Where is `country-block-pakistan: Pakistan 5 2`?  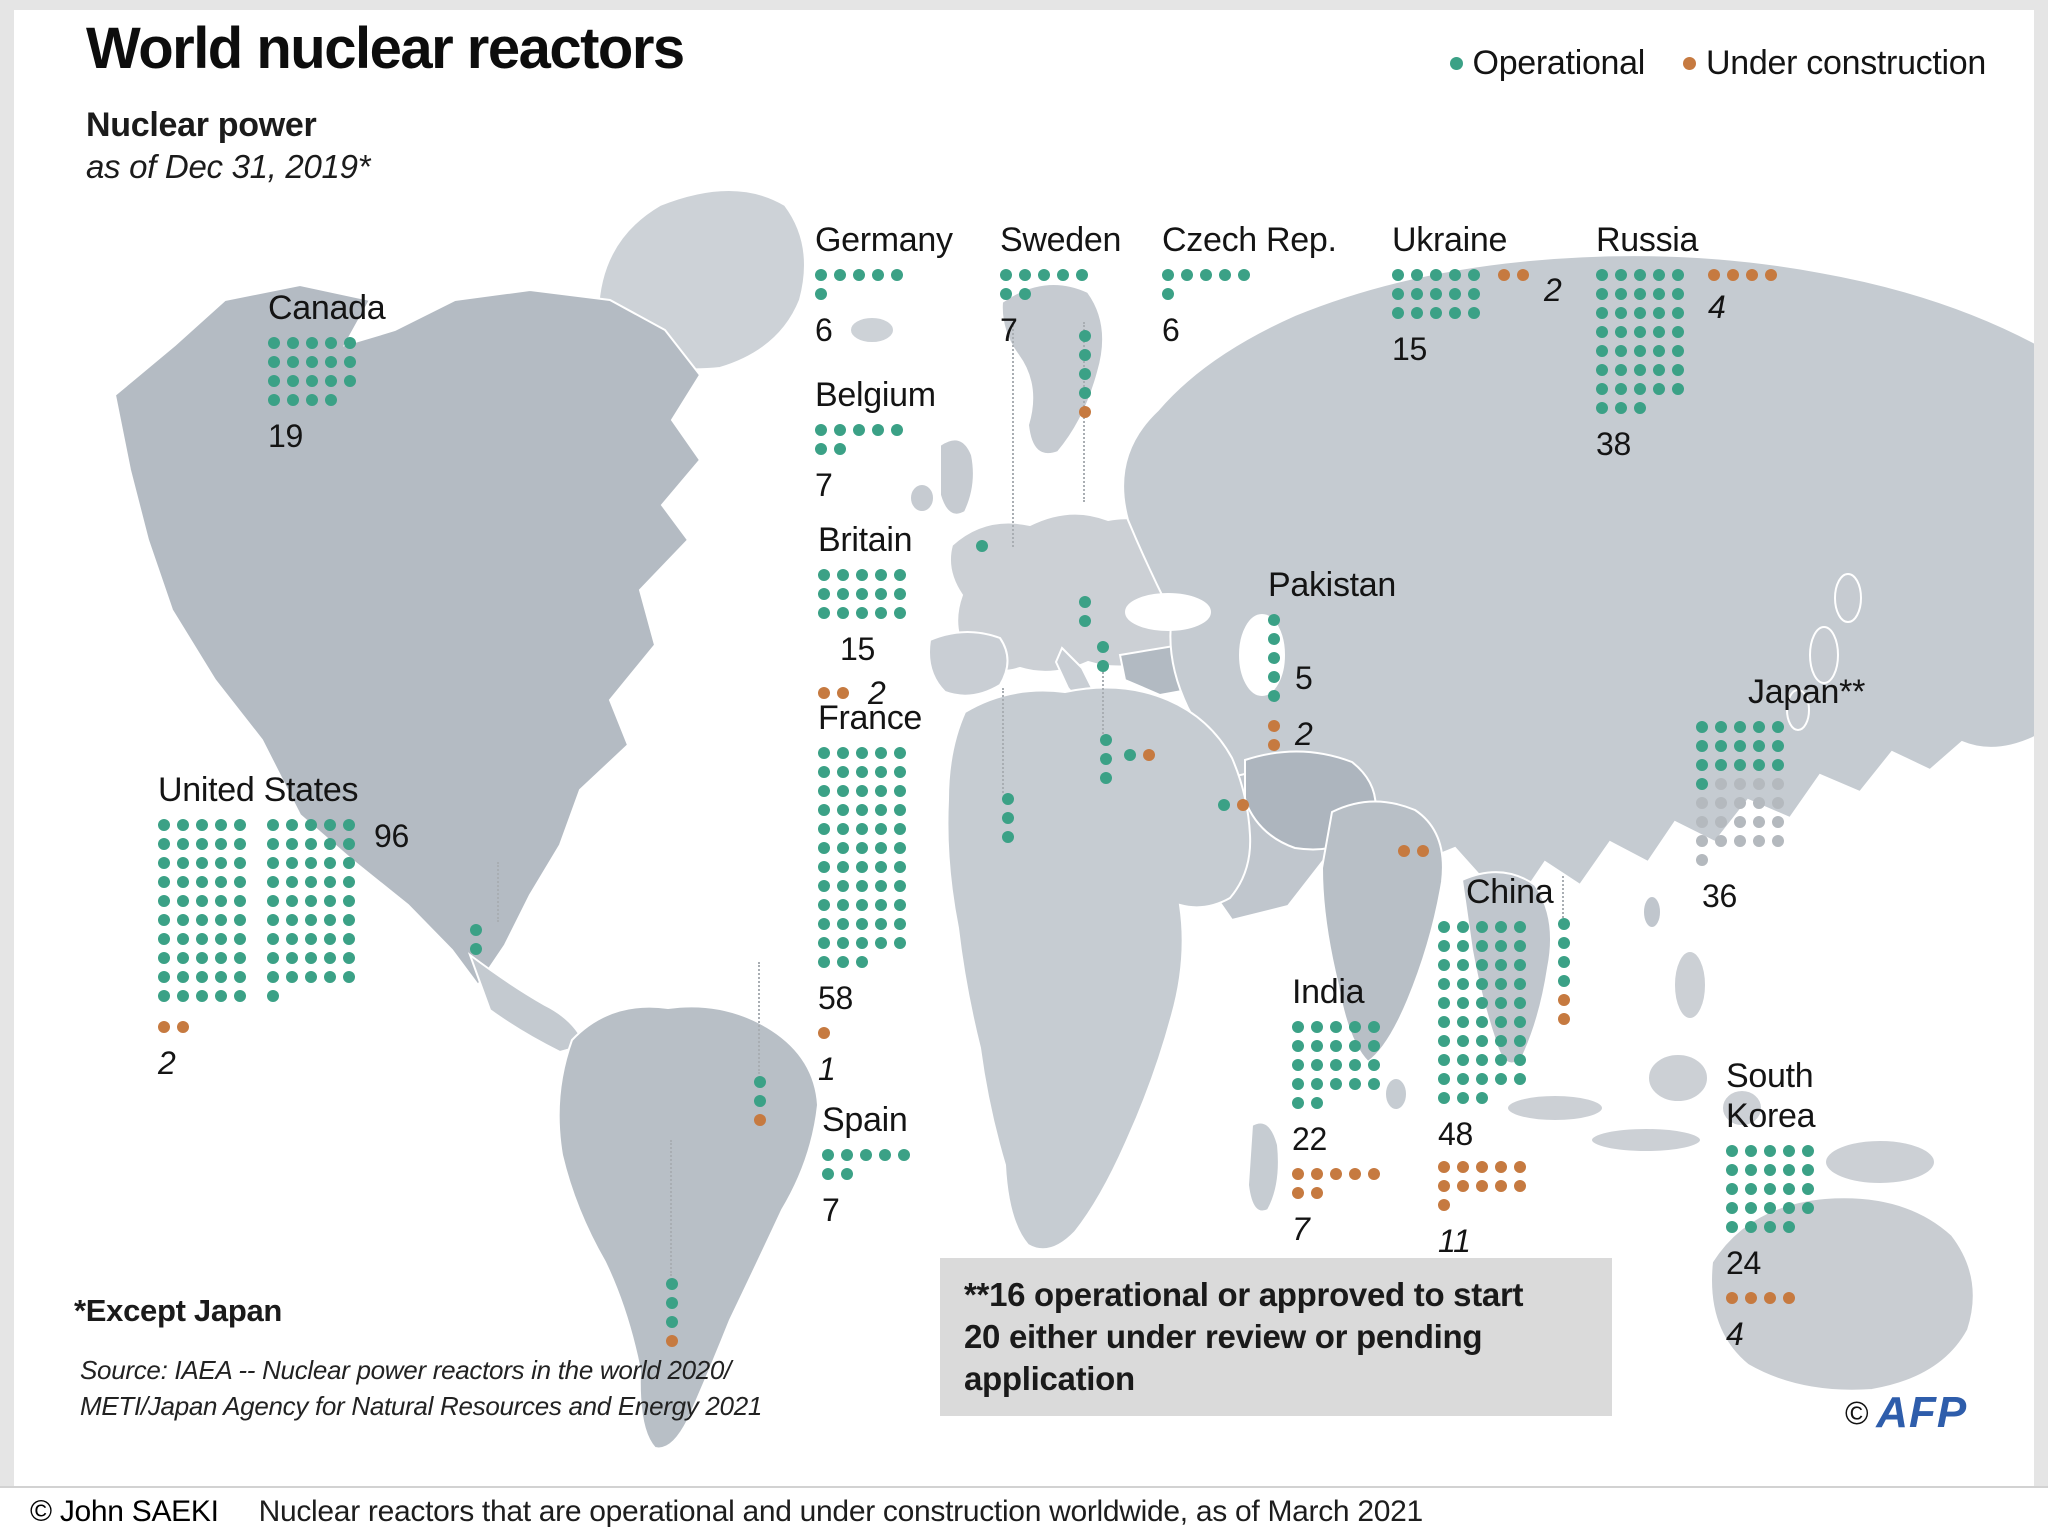 country-block-pakistan: Pakistan 5 2 is located at coordinates (1332, 661).